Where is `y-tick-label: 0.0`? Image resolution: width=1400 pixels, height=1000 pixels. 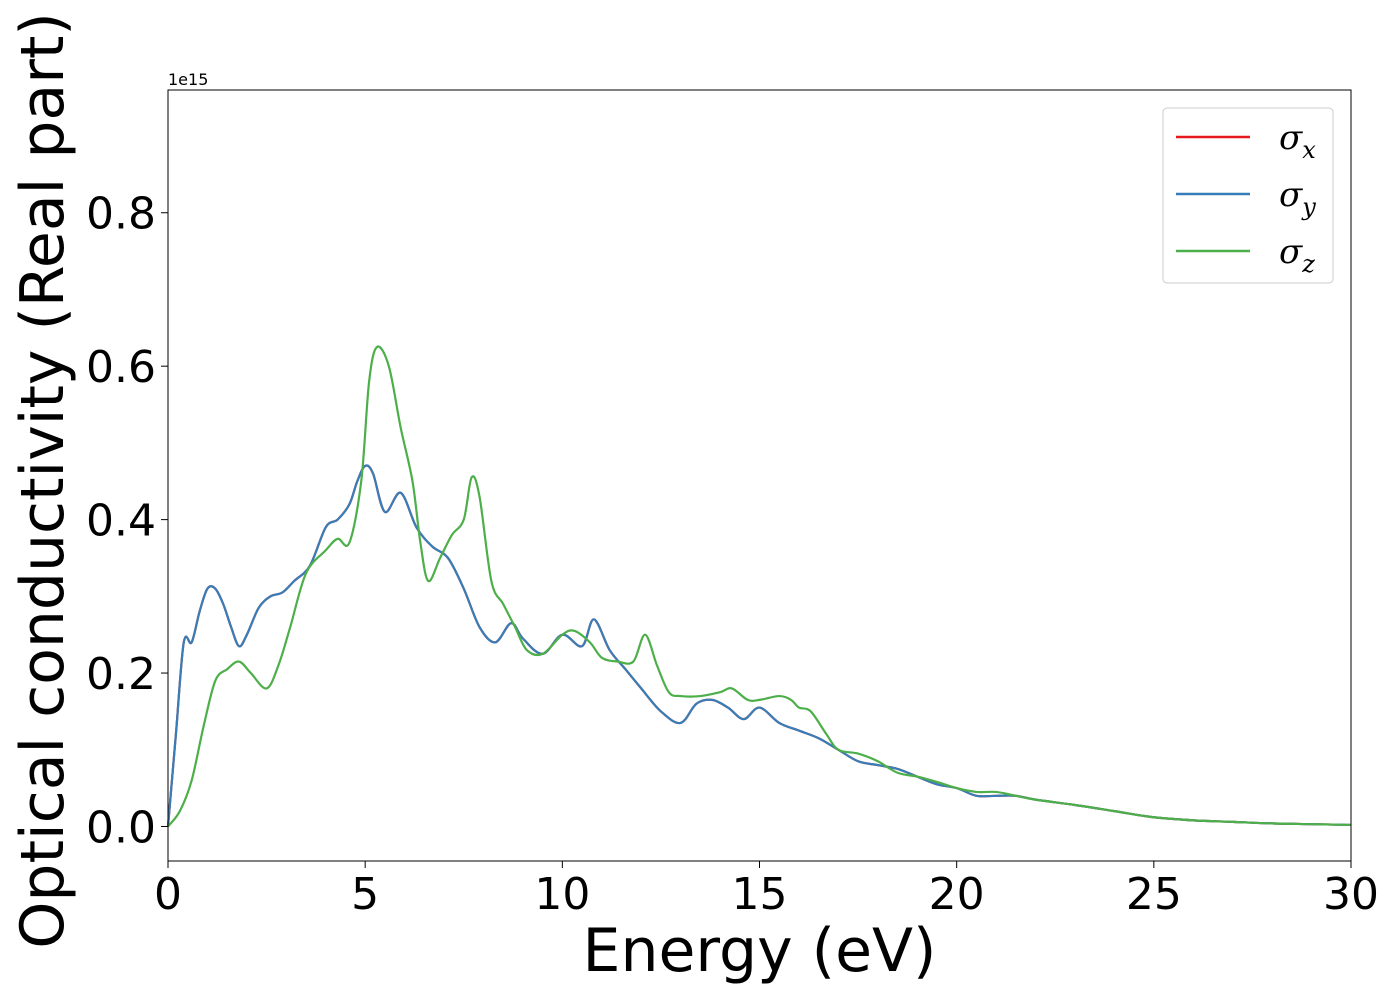
y-tick-label: 0.0 is located at coordinates (121, 827).